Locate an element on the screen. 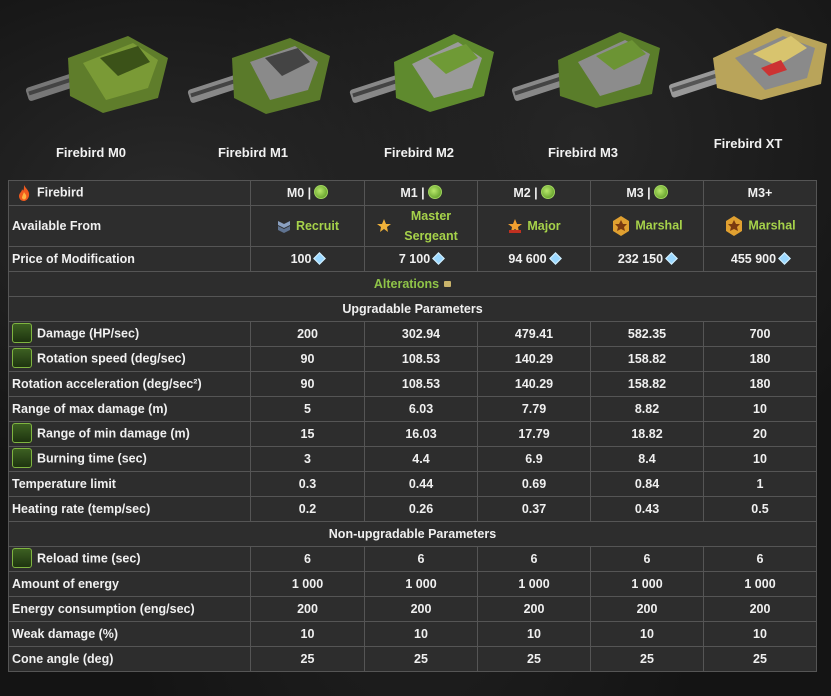 This screenshot has width=831, height=696. param-value: 5 is located at coordinates (307, 409).